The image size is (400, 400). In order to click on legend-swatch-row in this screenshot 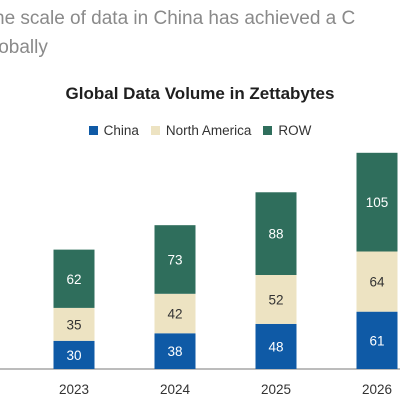, I will do `click(268, 130)`.